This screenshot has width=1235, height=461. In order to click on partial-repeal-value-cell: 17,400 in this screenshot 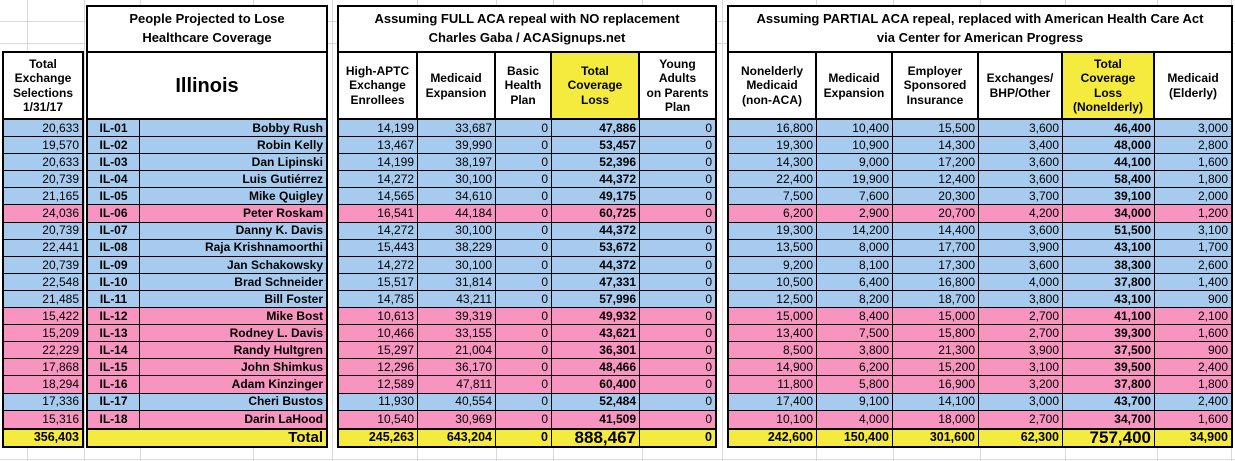, I will do `click(773, 402)`.